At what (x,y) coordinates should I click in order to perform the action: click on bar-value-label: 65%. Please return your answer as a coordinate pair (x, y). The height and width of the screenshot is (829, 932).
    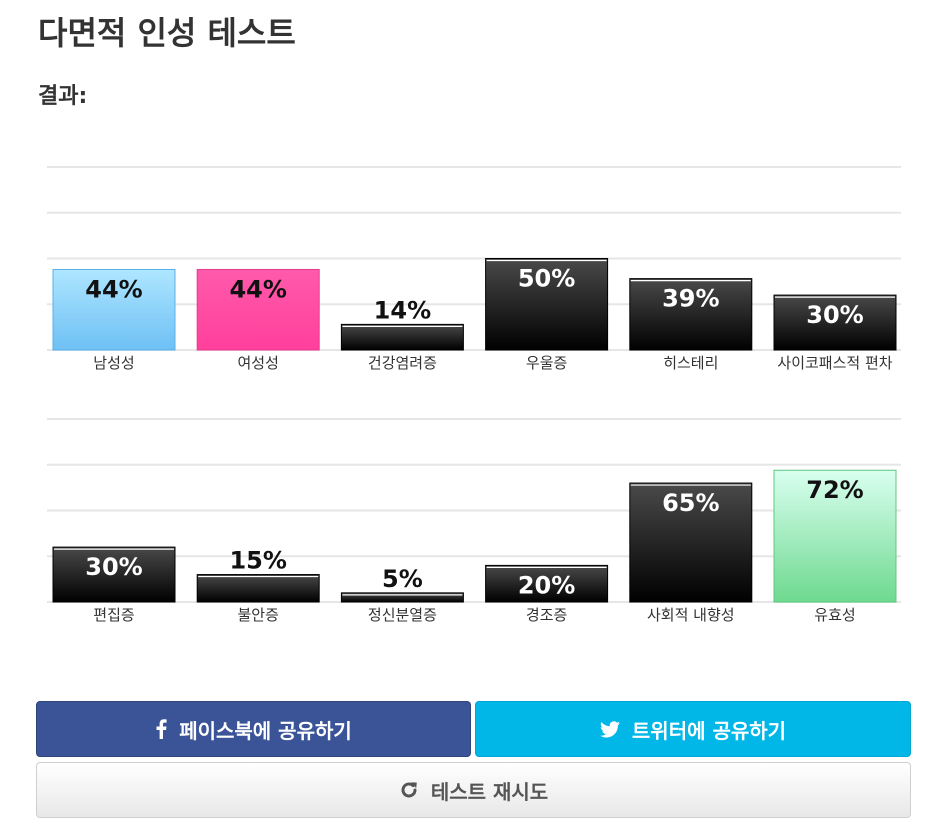
    Looking at the image, I should click on (690, 503).